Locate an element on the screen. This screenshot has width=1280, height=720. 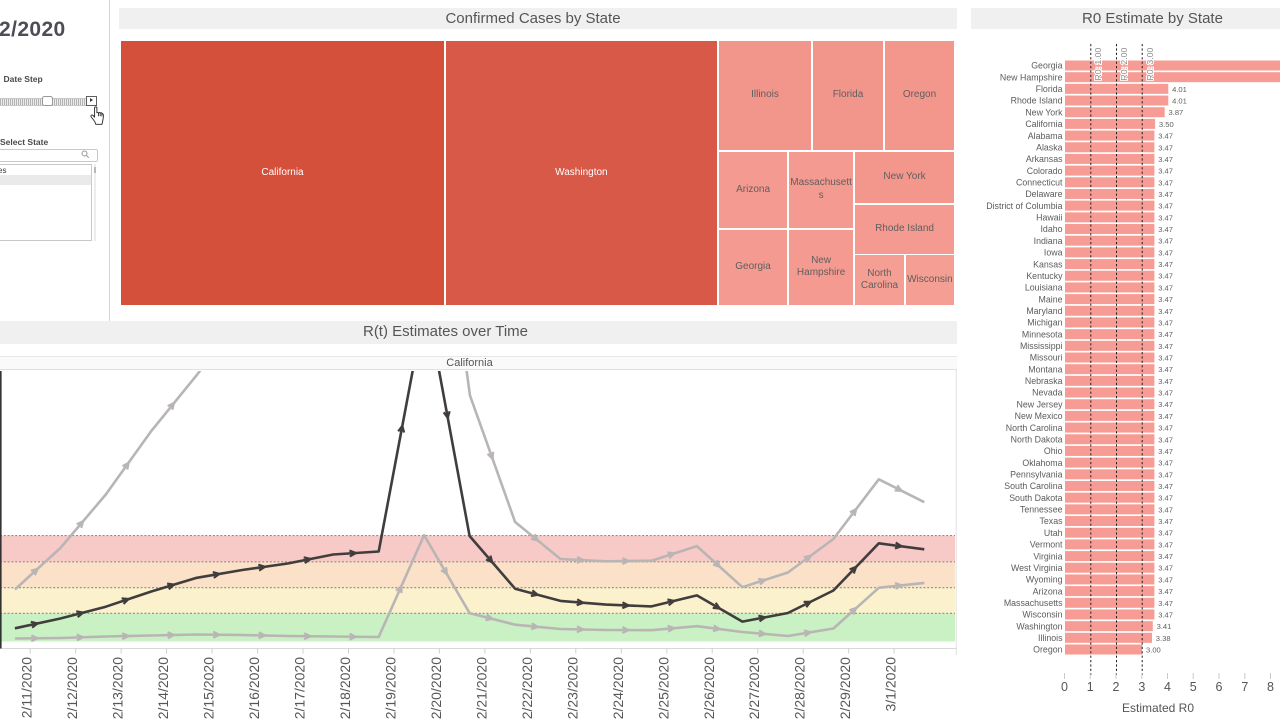
svg-text: Mississippi is located at coordinates (1041, 346).